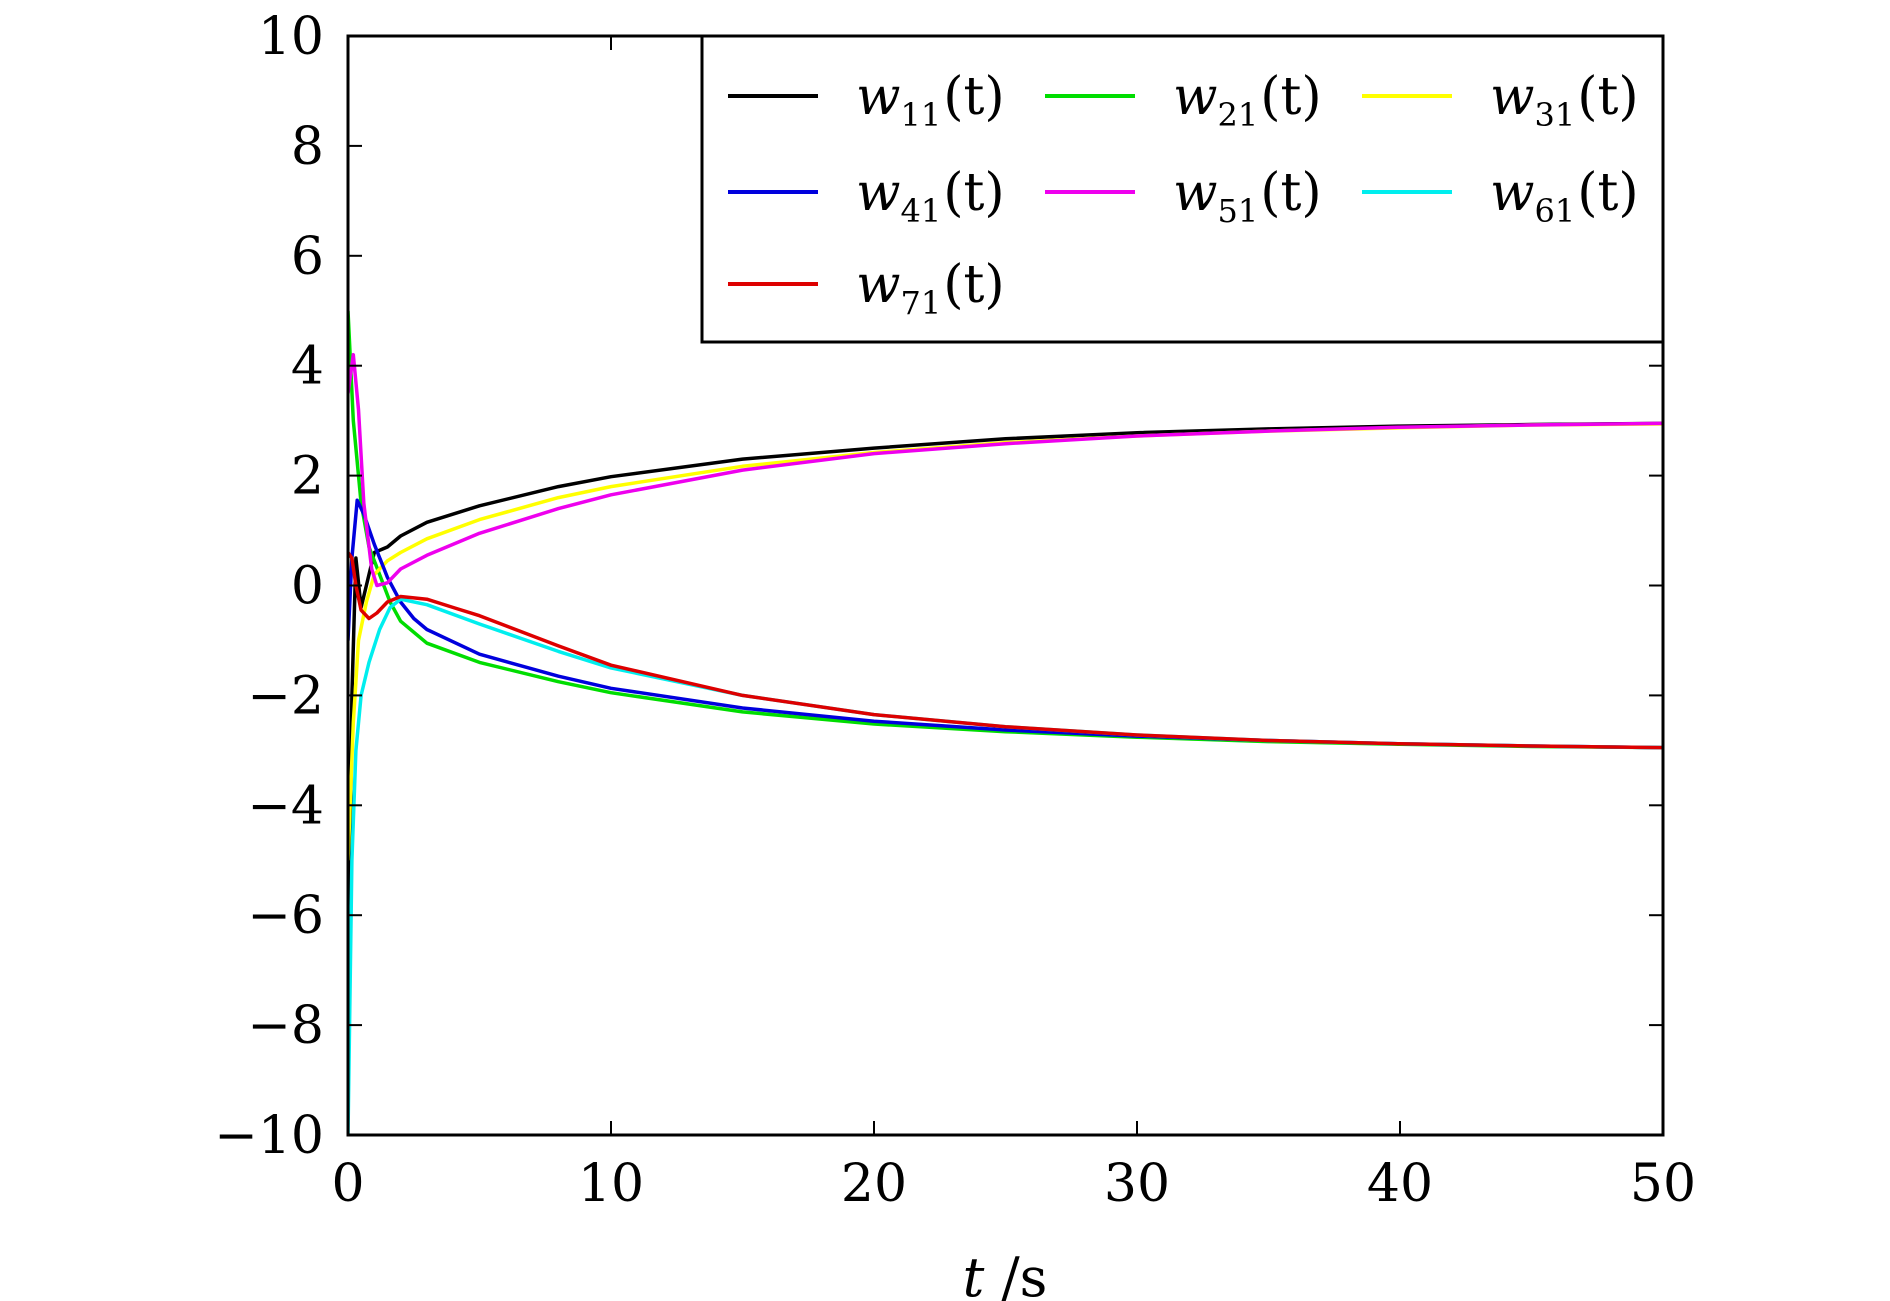 This screenshot has width=1890, height=1301. I want to click on legend-box, so click(1182, 189).